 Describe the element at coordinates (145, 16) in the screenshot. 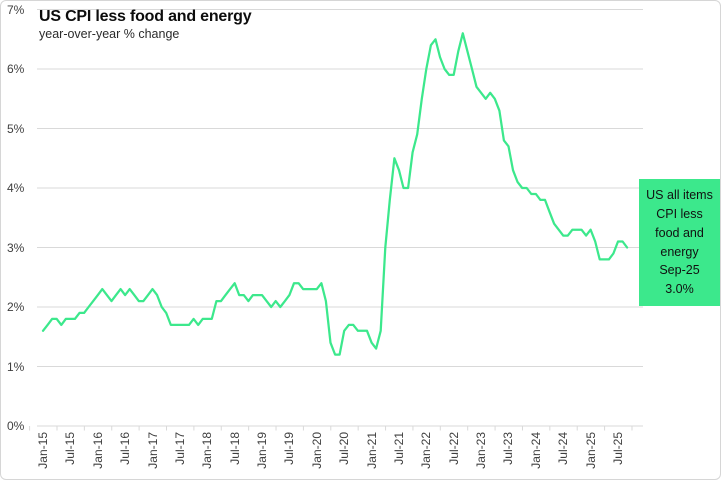

I see `chart-title: US CPI less food and energy` at that location.